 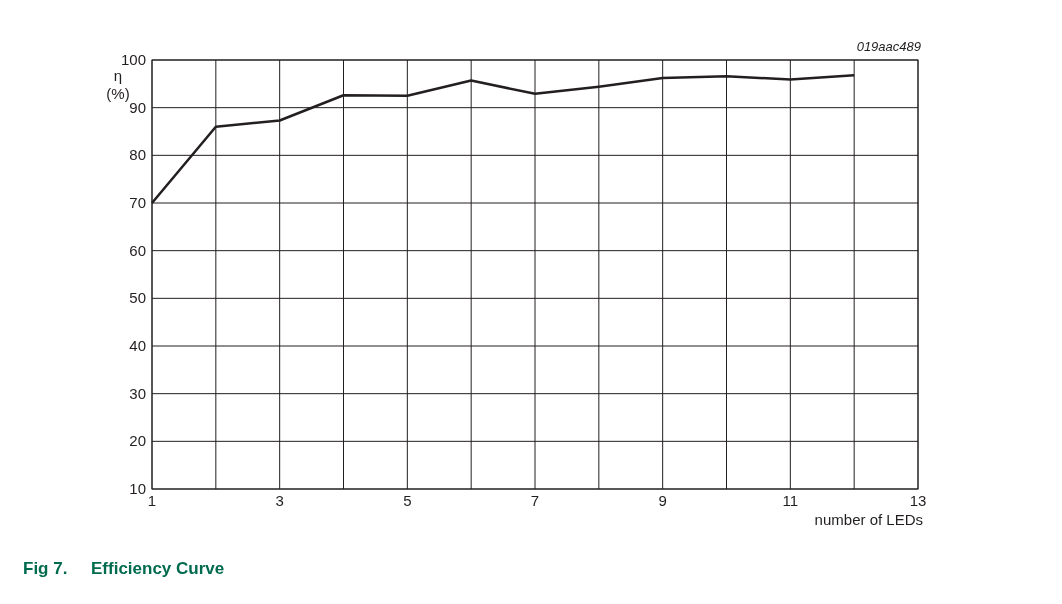 I want to click on y-tick-label: 60, so click(x=137, y=250).